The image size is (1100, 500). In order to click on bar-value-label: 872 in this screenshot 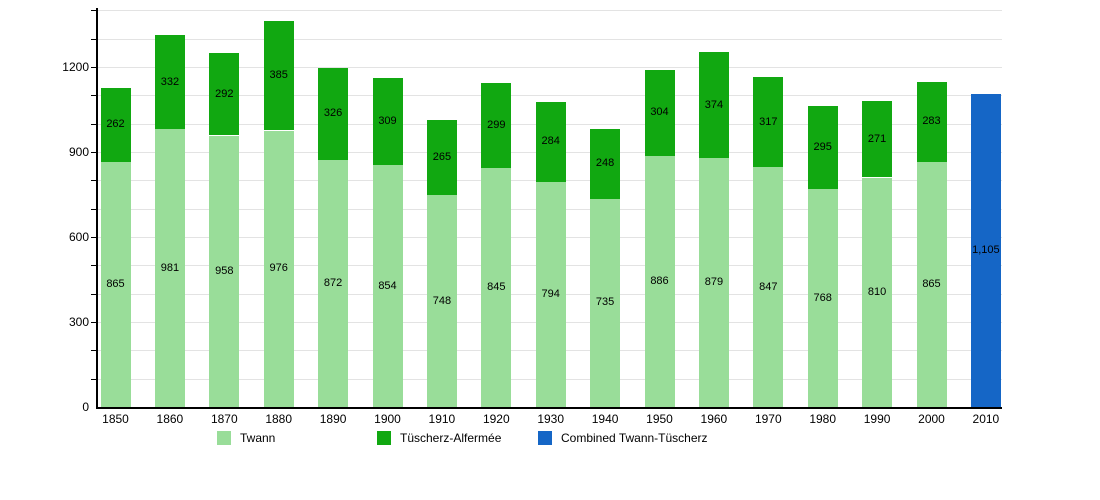, I will do `click(333, 283)`.